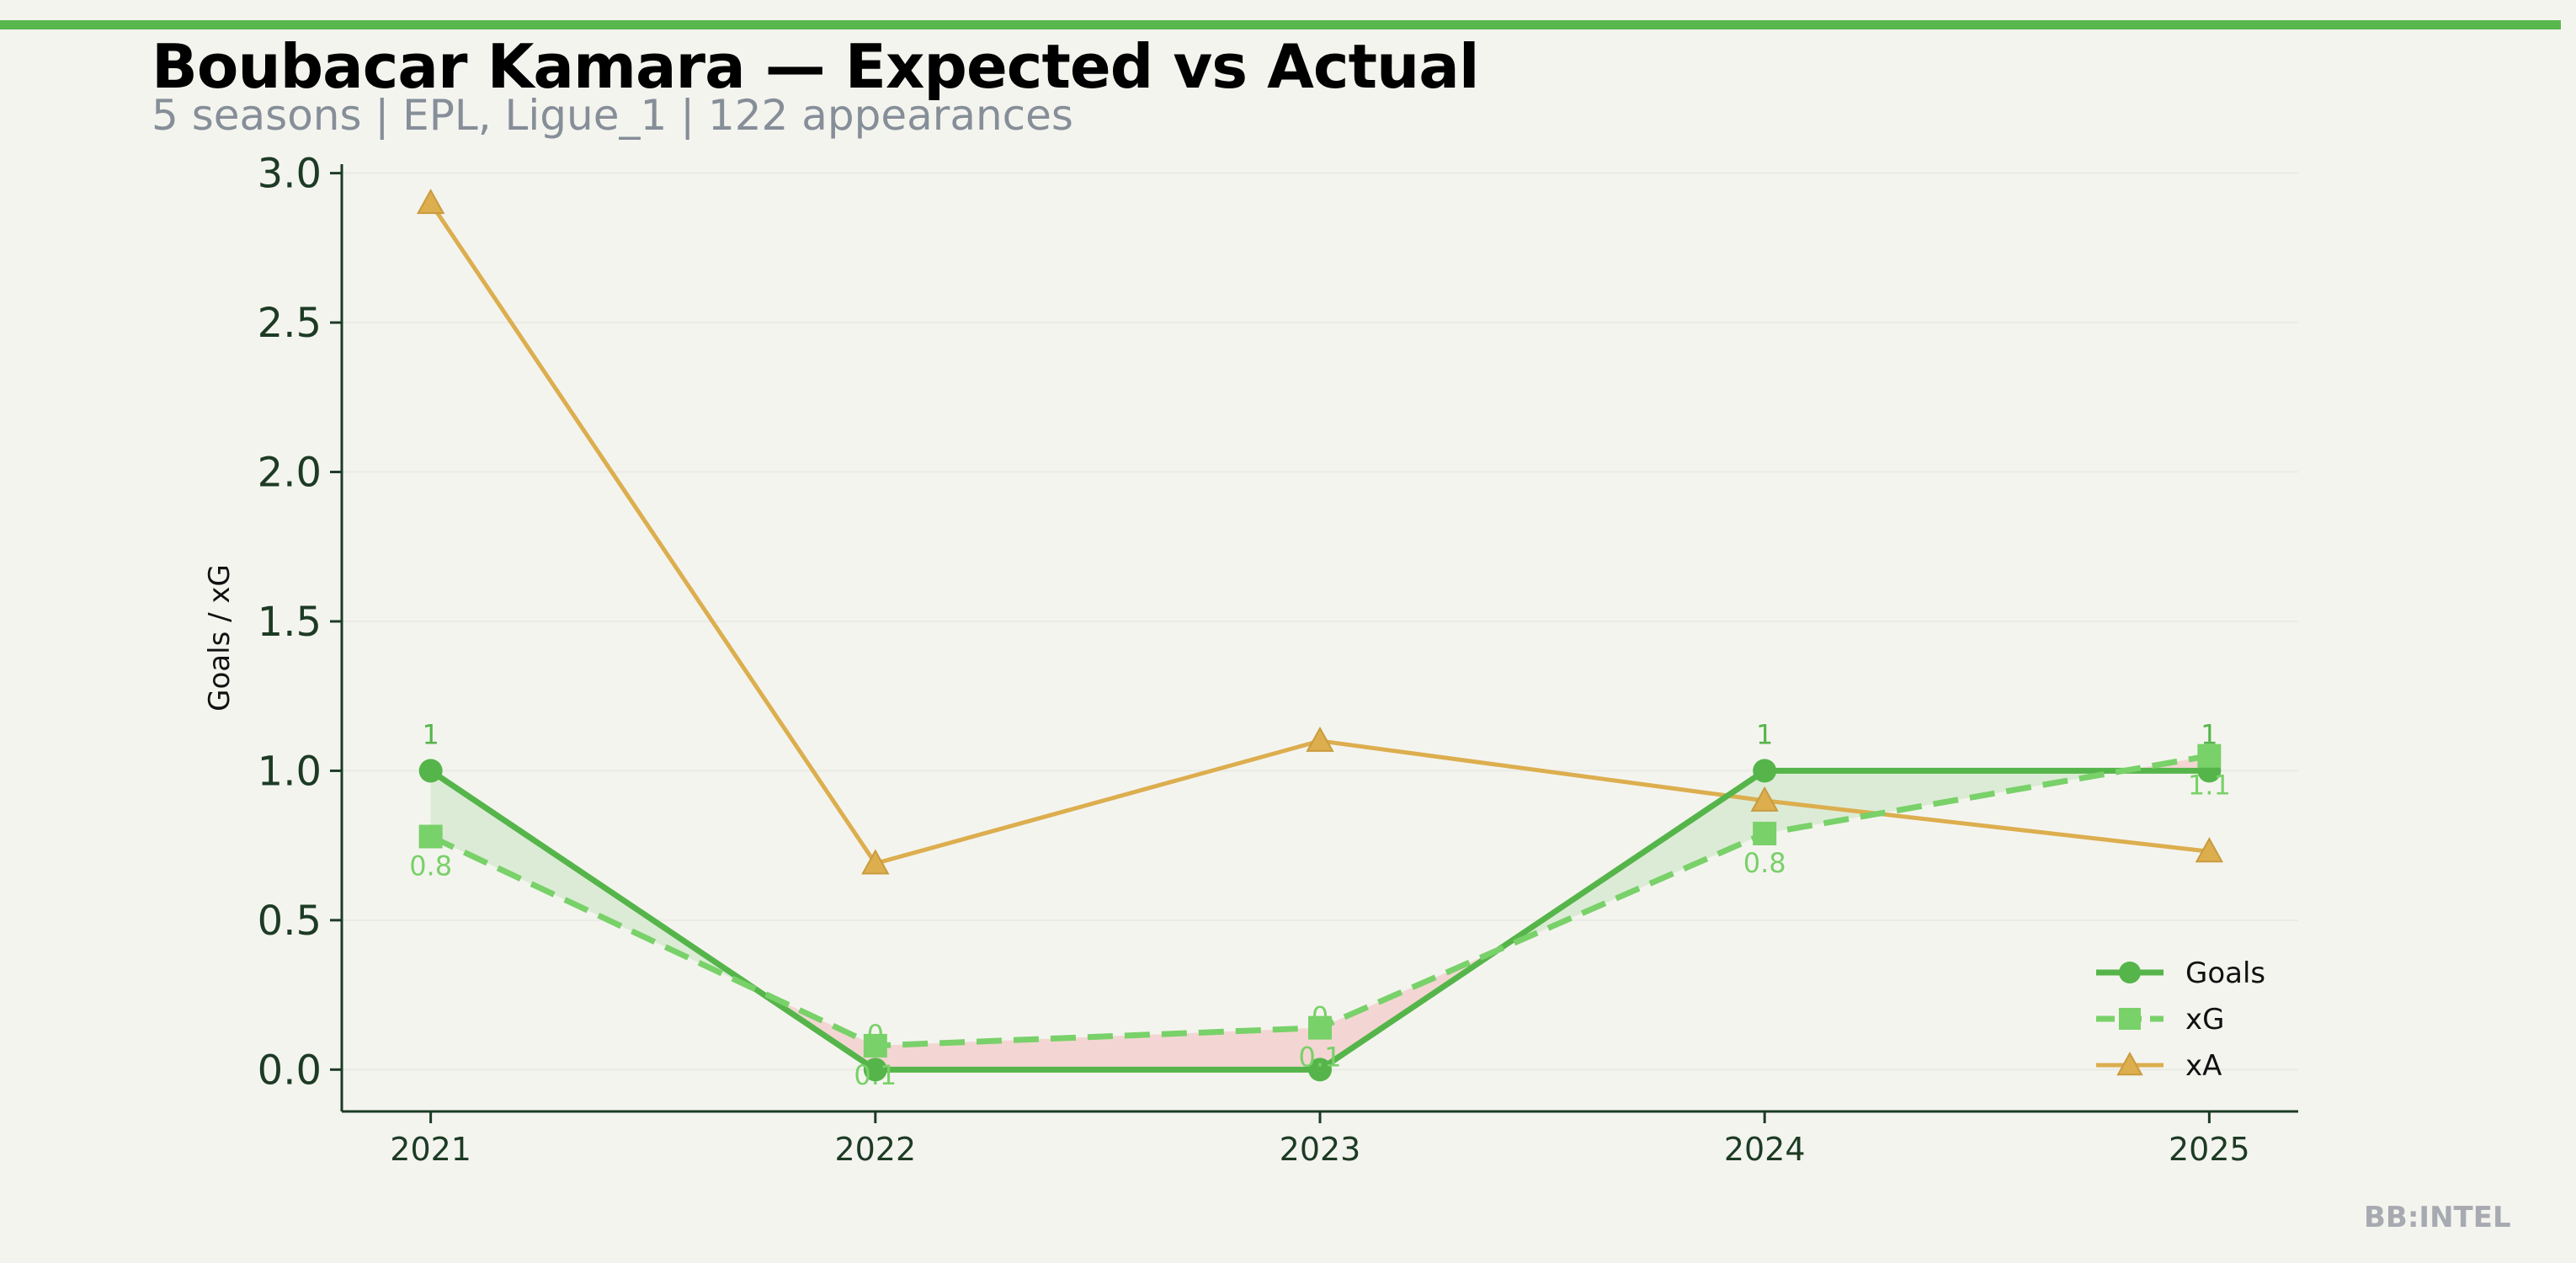 The width and height of the screenshot is (2576, 1263). I want to click on chart-title: Boubacar Kamara — Expected vs Actual, so click(816, 66).